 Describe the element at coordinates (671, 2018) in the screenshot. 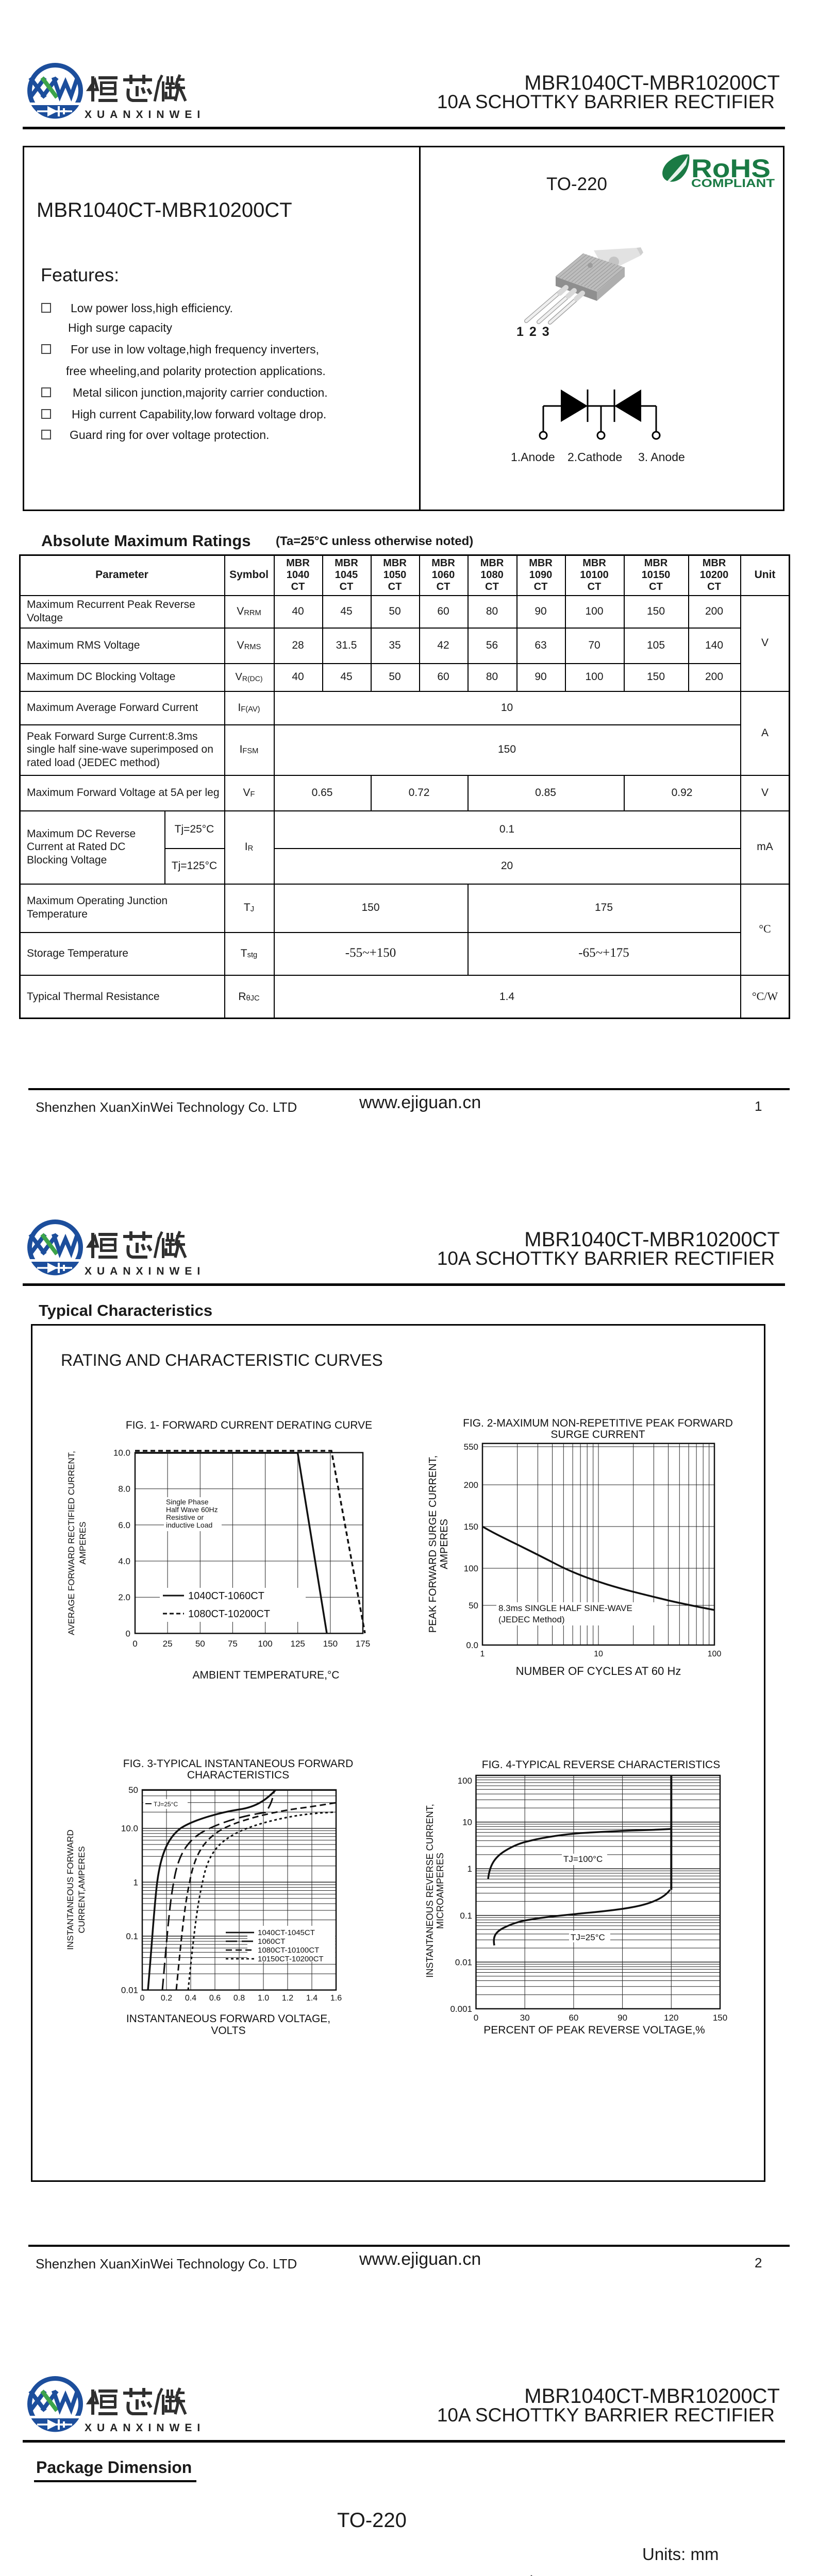

I see `svg-text: 120` at that location.